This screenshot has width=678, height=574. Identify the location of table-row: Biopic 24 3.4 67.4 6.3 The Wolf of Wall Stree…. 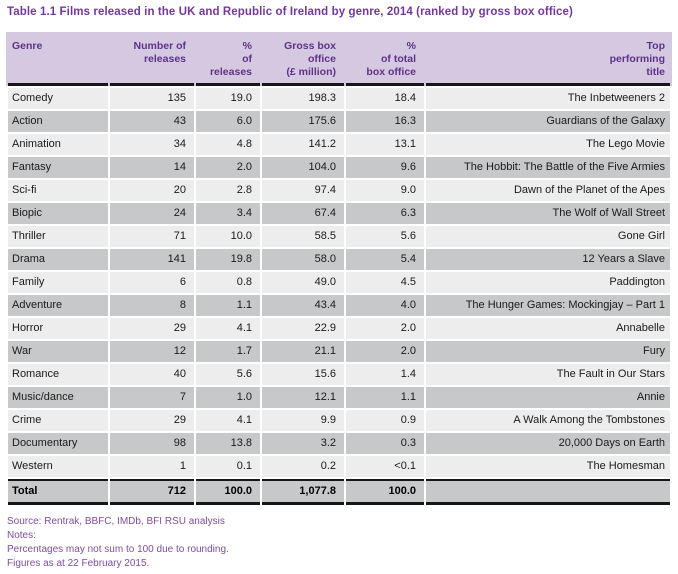
(339, 213).